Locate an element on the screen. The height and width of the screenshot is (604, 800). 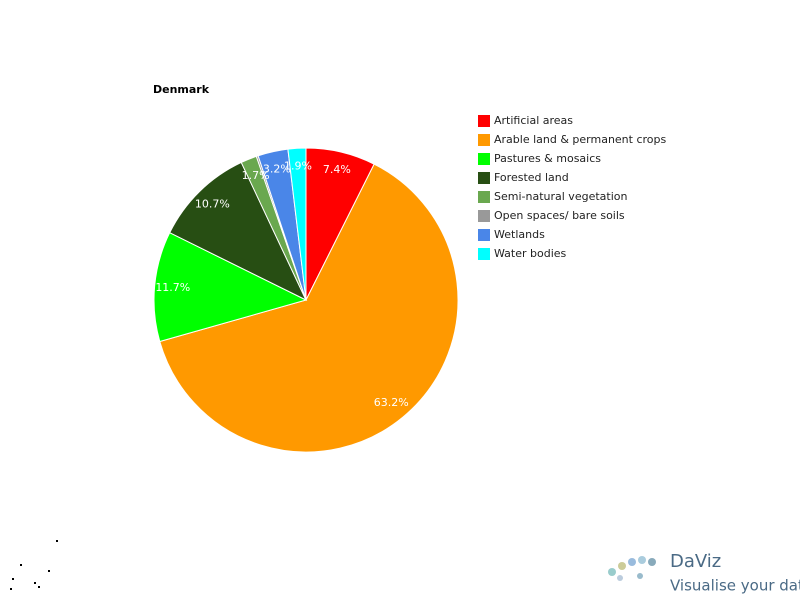
legend-label: Artificial areas is located at coordinates (533, 120).